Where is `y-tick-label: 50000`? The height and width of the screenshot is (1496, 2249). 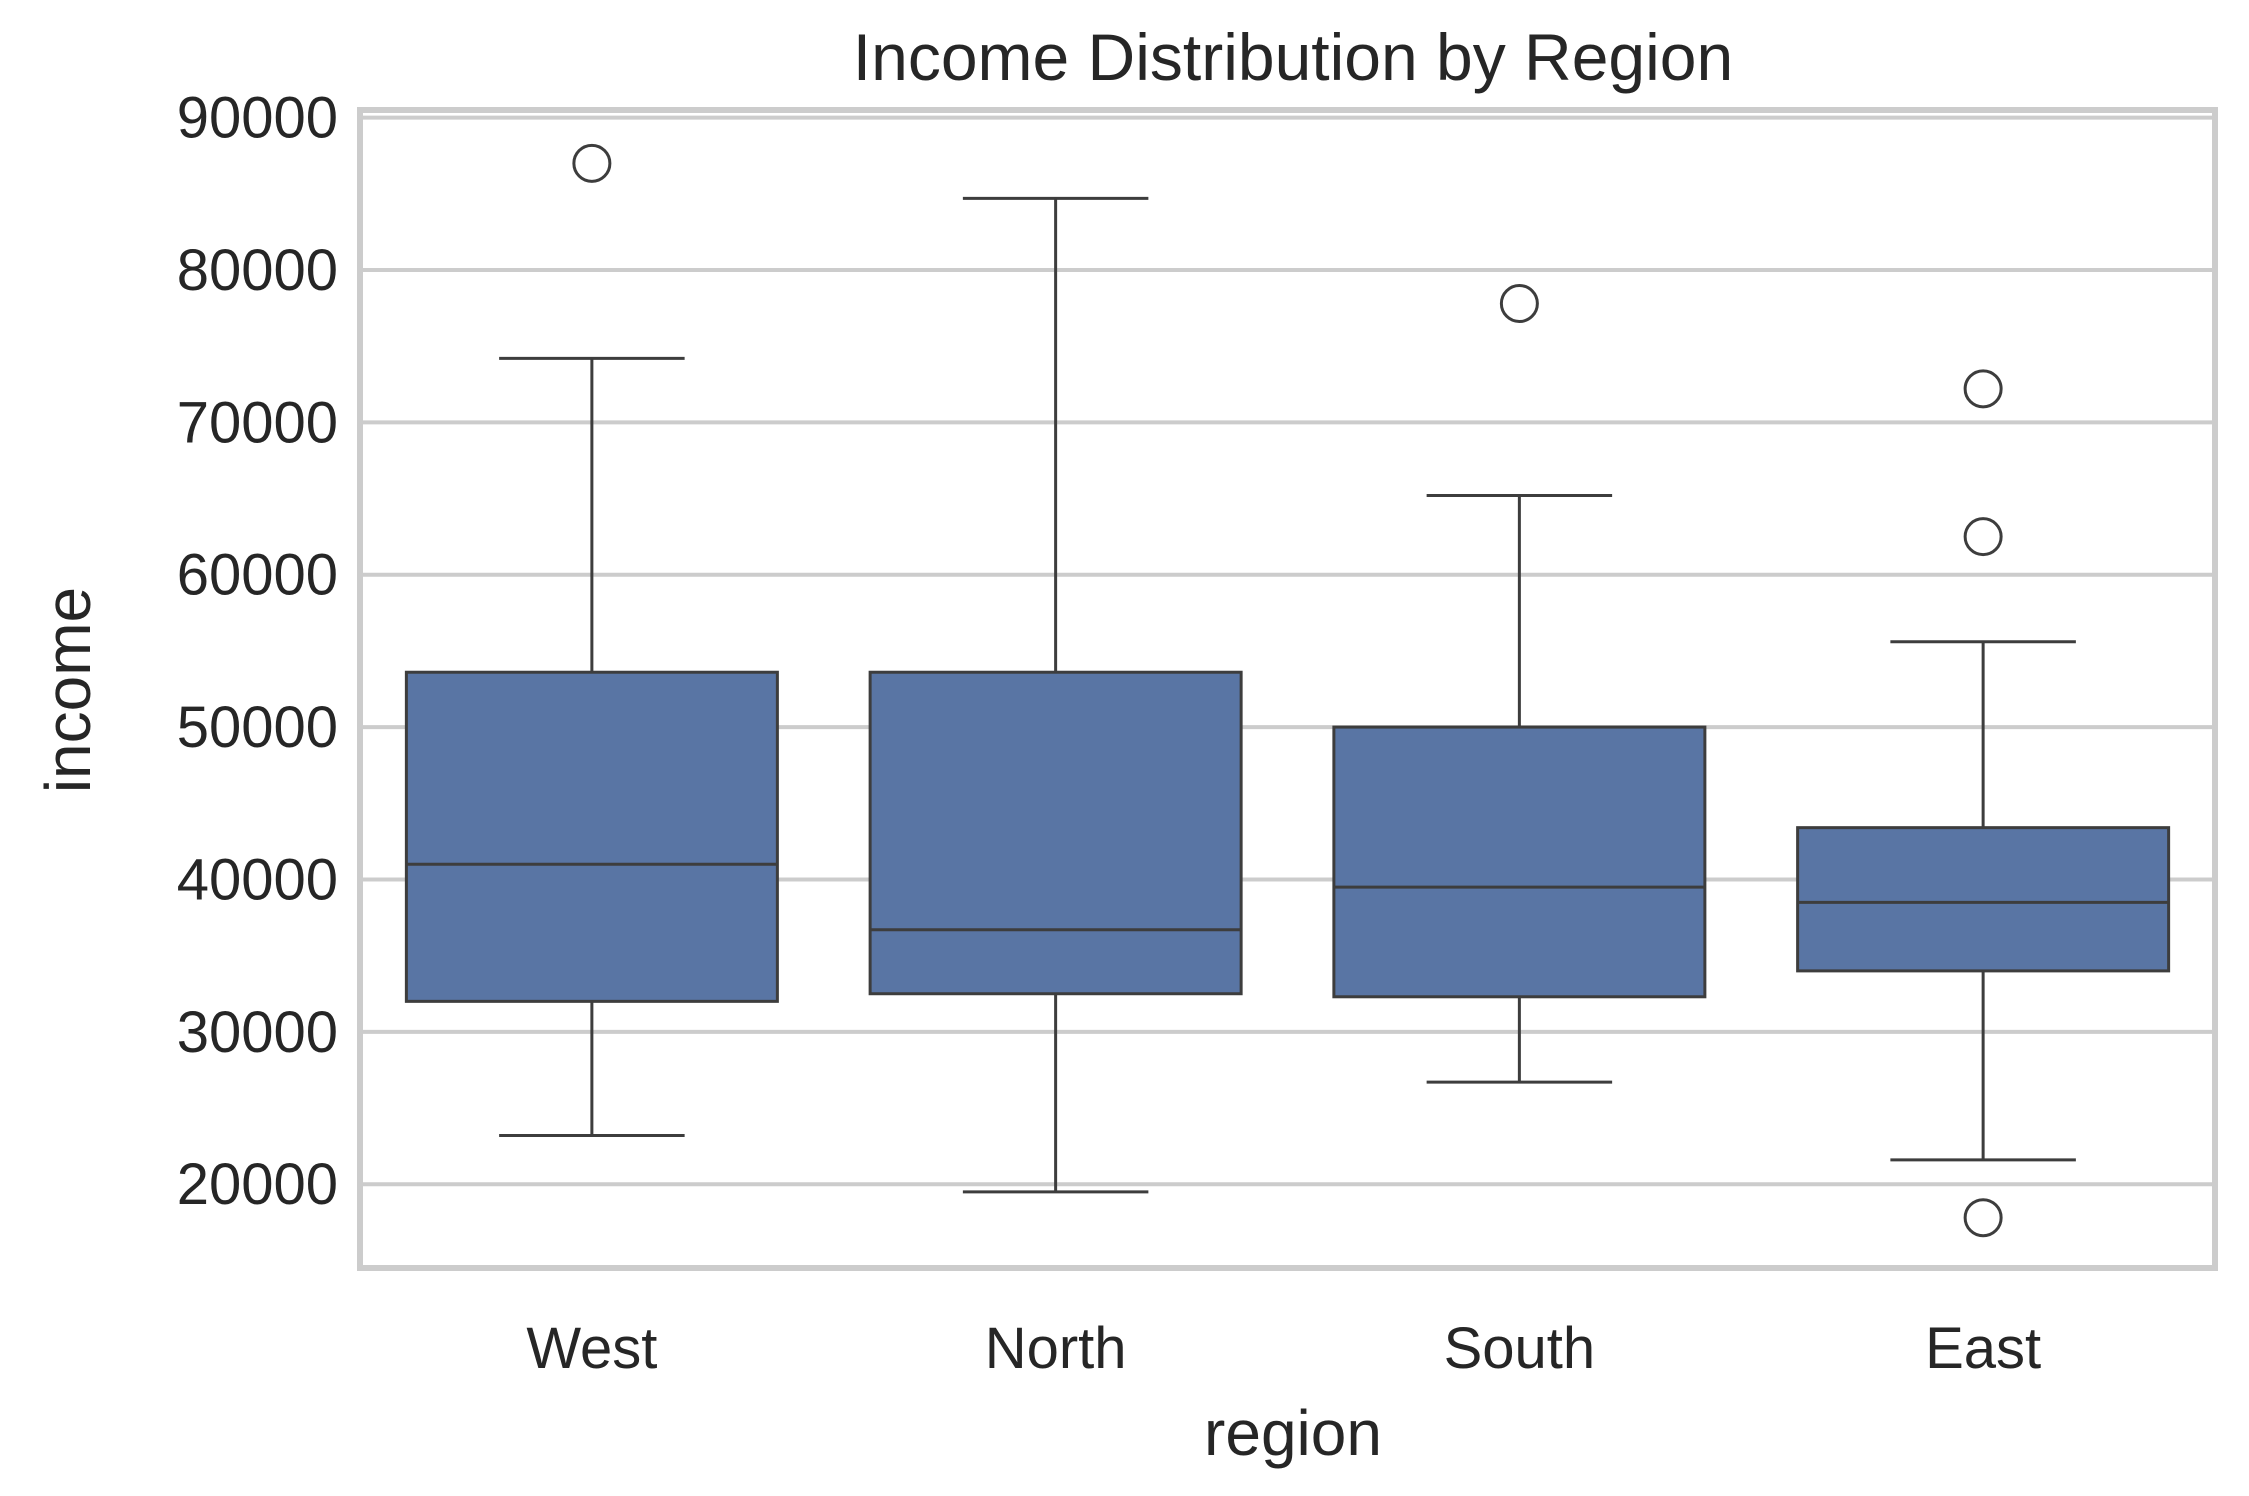
y-tick-label: 50000 is located at coordinates (257, 727).